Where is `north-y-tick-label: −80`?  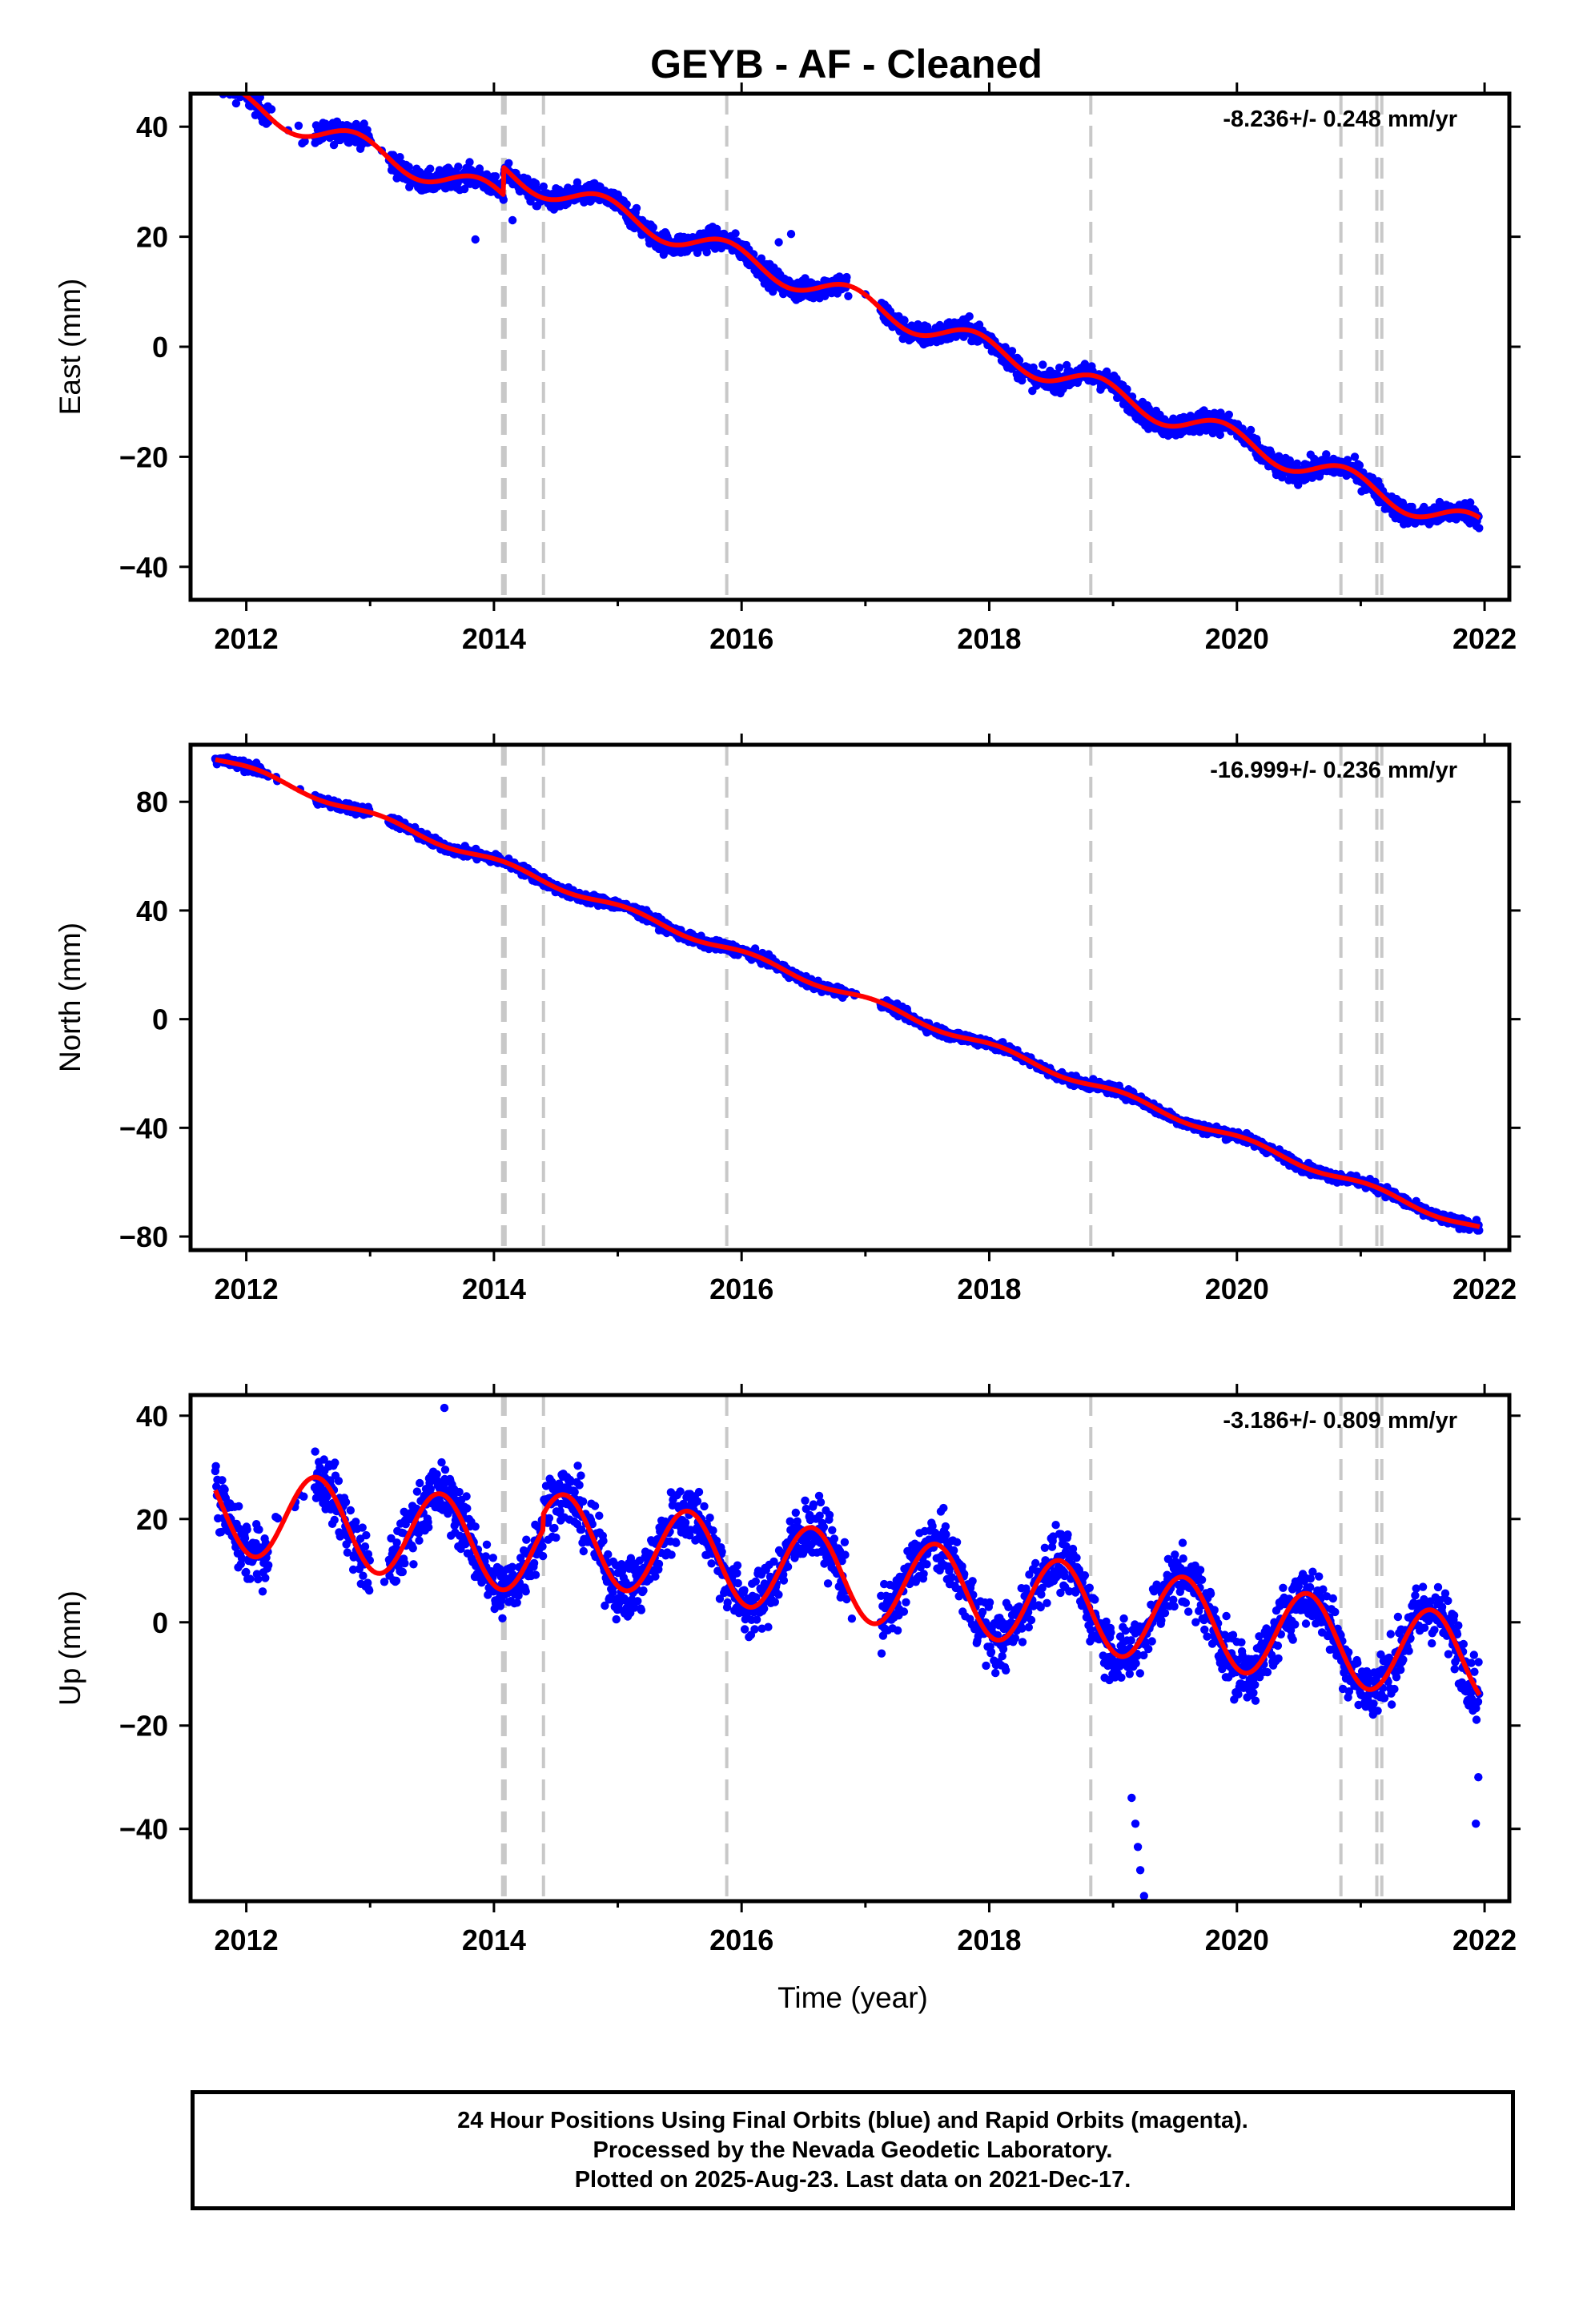 north-y-tick-label: −80 is located at coordinates (143, 1236).